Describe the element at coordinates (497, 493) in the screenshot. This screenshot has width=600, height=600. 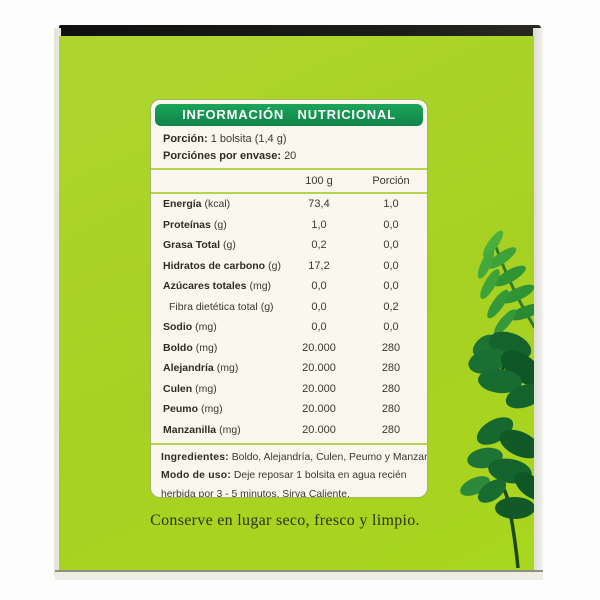
I see `leaf-cluster-lower` at that location.